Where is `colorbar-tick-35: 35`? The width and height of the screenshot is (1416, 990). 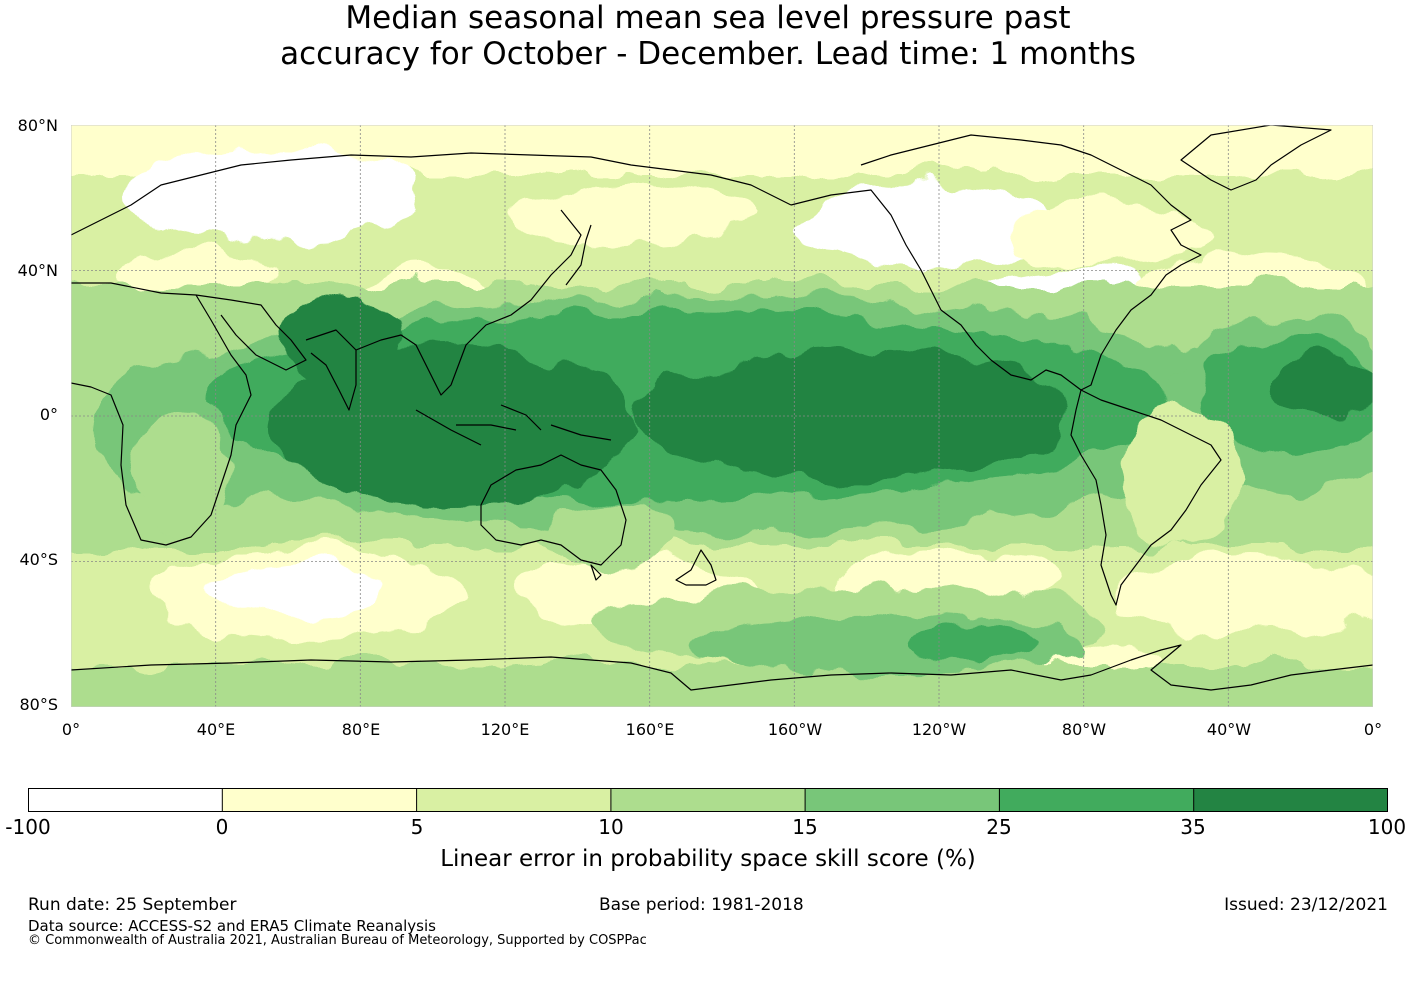 colorbar-tick-35: 35 is located at coordinates (1193, 827).